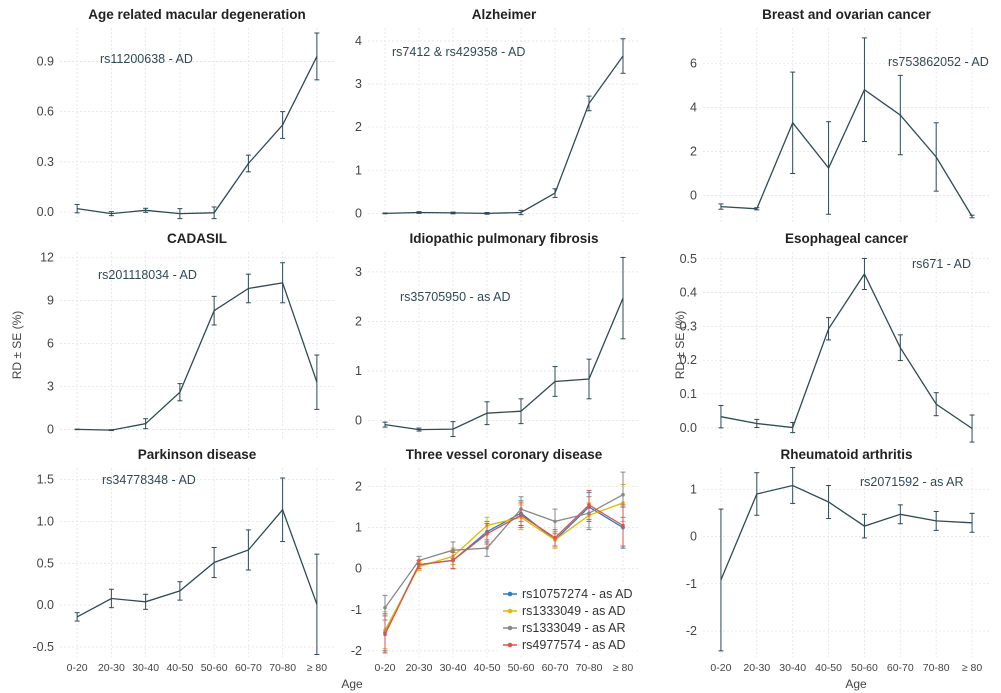  Describe the element at coordinates (352, 684) in the screenshot. I see `x-axis-label: Age` at that location.